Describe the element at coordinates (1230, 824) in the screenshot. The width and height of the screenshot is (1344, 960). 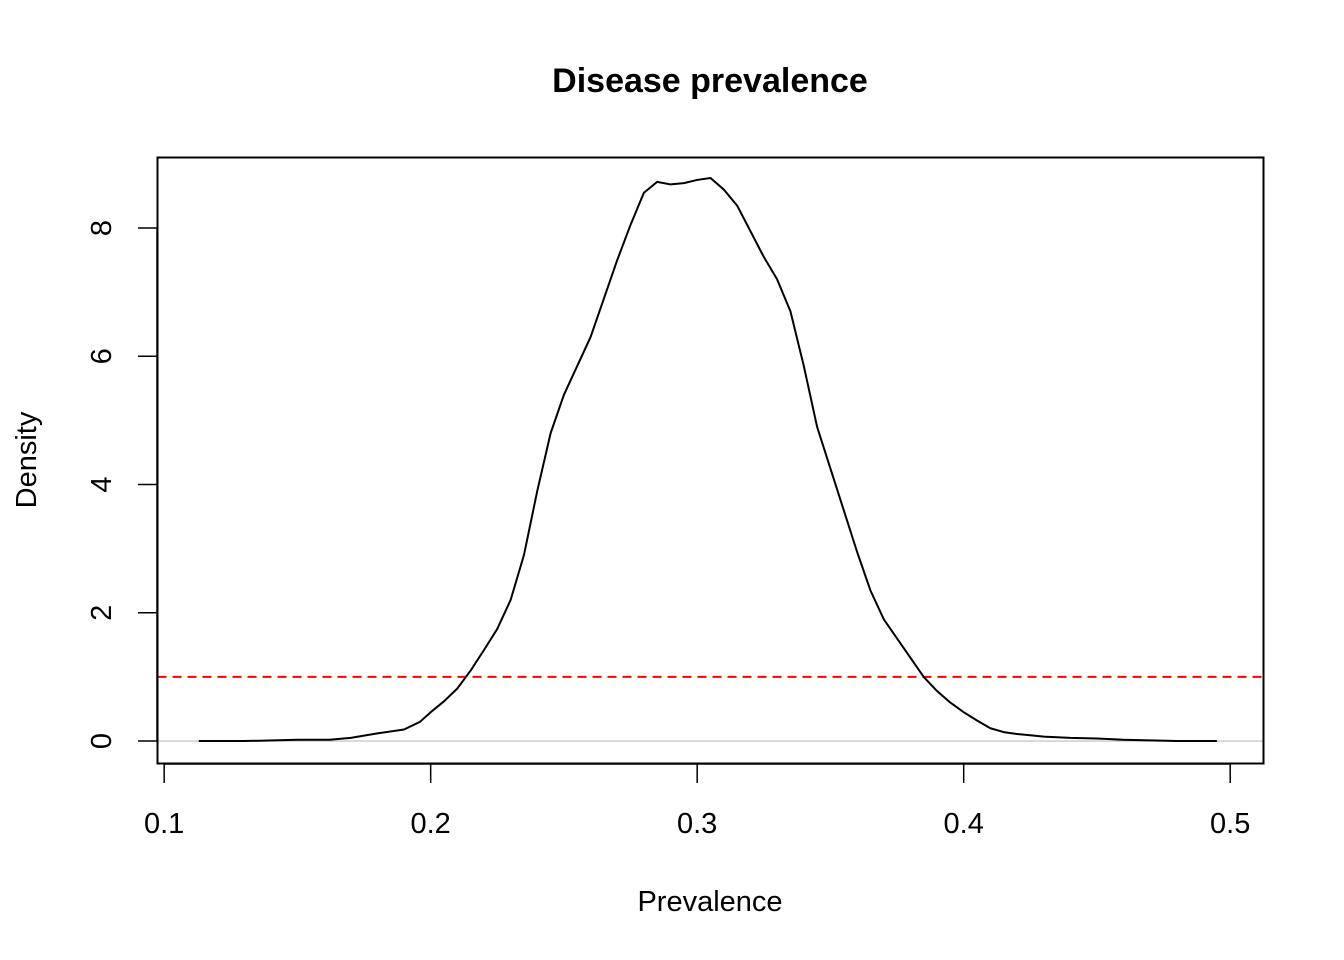
I see `x-tick-label: 0.5` at that location.